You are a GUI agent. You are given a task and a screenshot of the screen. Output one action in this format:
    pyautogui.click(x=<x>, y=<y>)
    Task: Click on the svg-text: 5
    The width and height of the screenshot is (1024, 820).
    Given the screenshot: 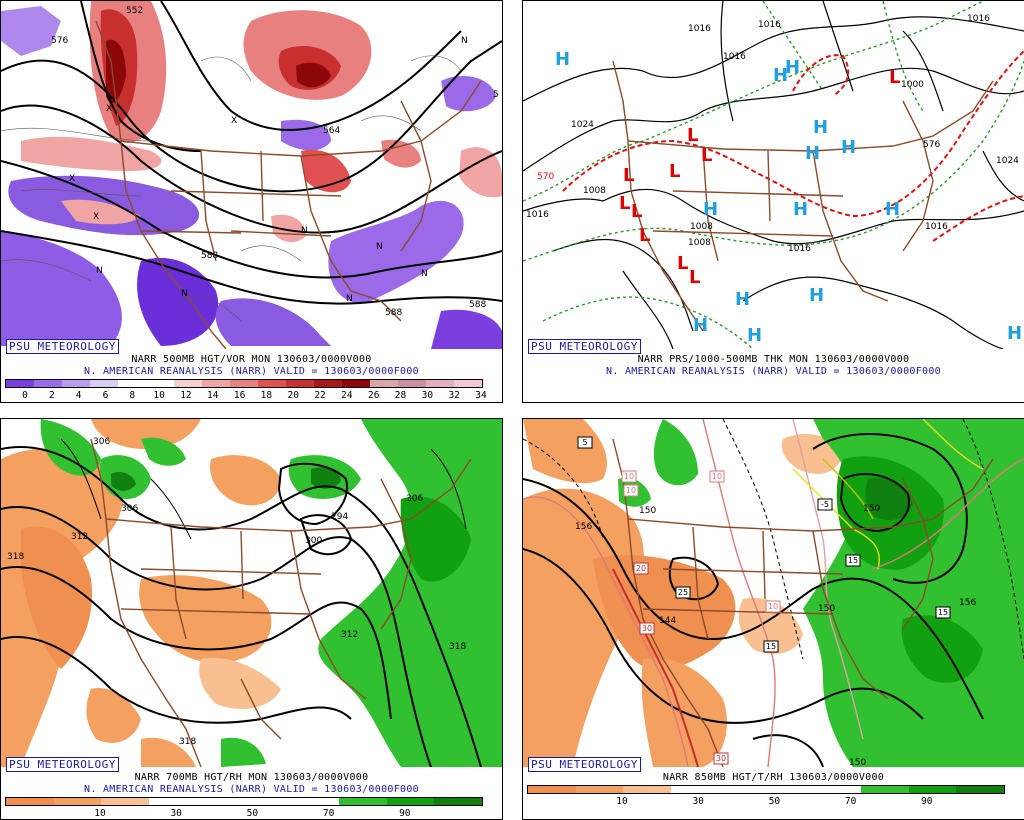 What is the action you would take?
    pyautogui.click(x=584, y=442)
    